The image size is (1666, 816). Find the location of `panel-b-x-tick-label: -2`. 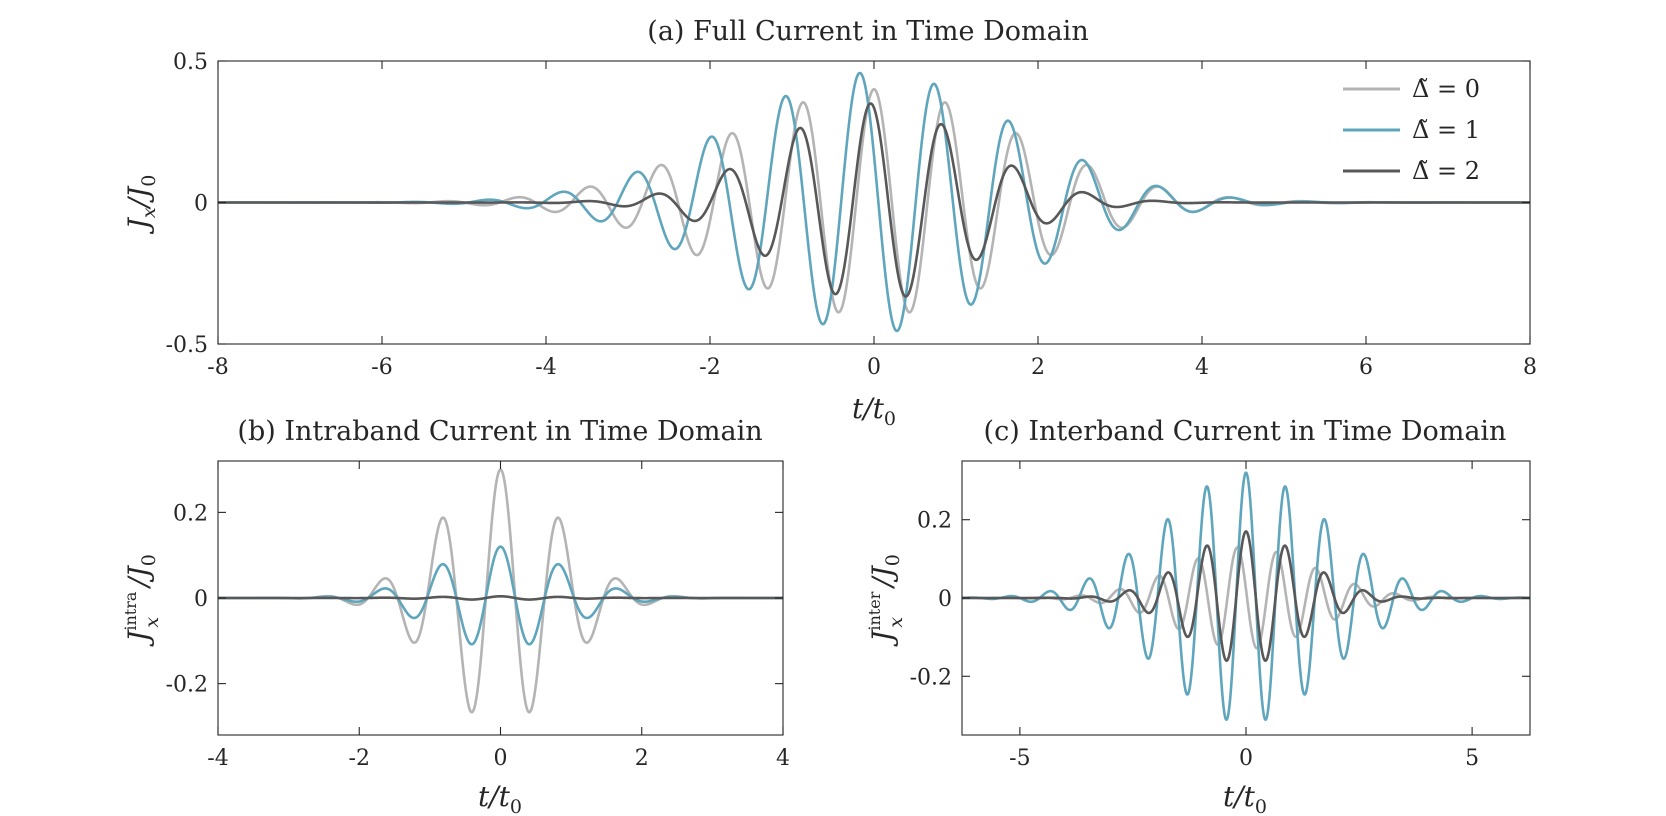

panel-b-x-tick-label: -2 is located at coordinates (359, 758).